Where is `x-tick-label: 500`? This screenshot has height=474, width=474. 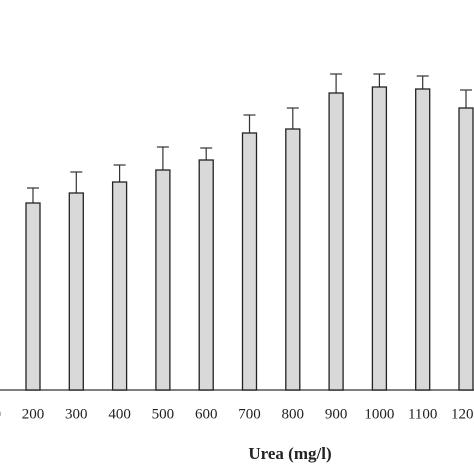
x-tick-label: 500 is located at coordinates (163, 414).